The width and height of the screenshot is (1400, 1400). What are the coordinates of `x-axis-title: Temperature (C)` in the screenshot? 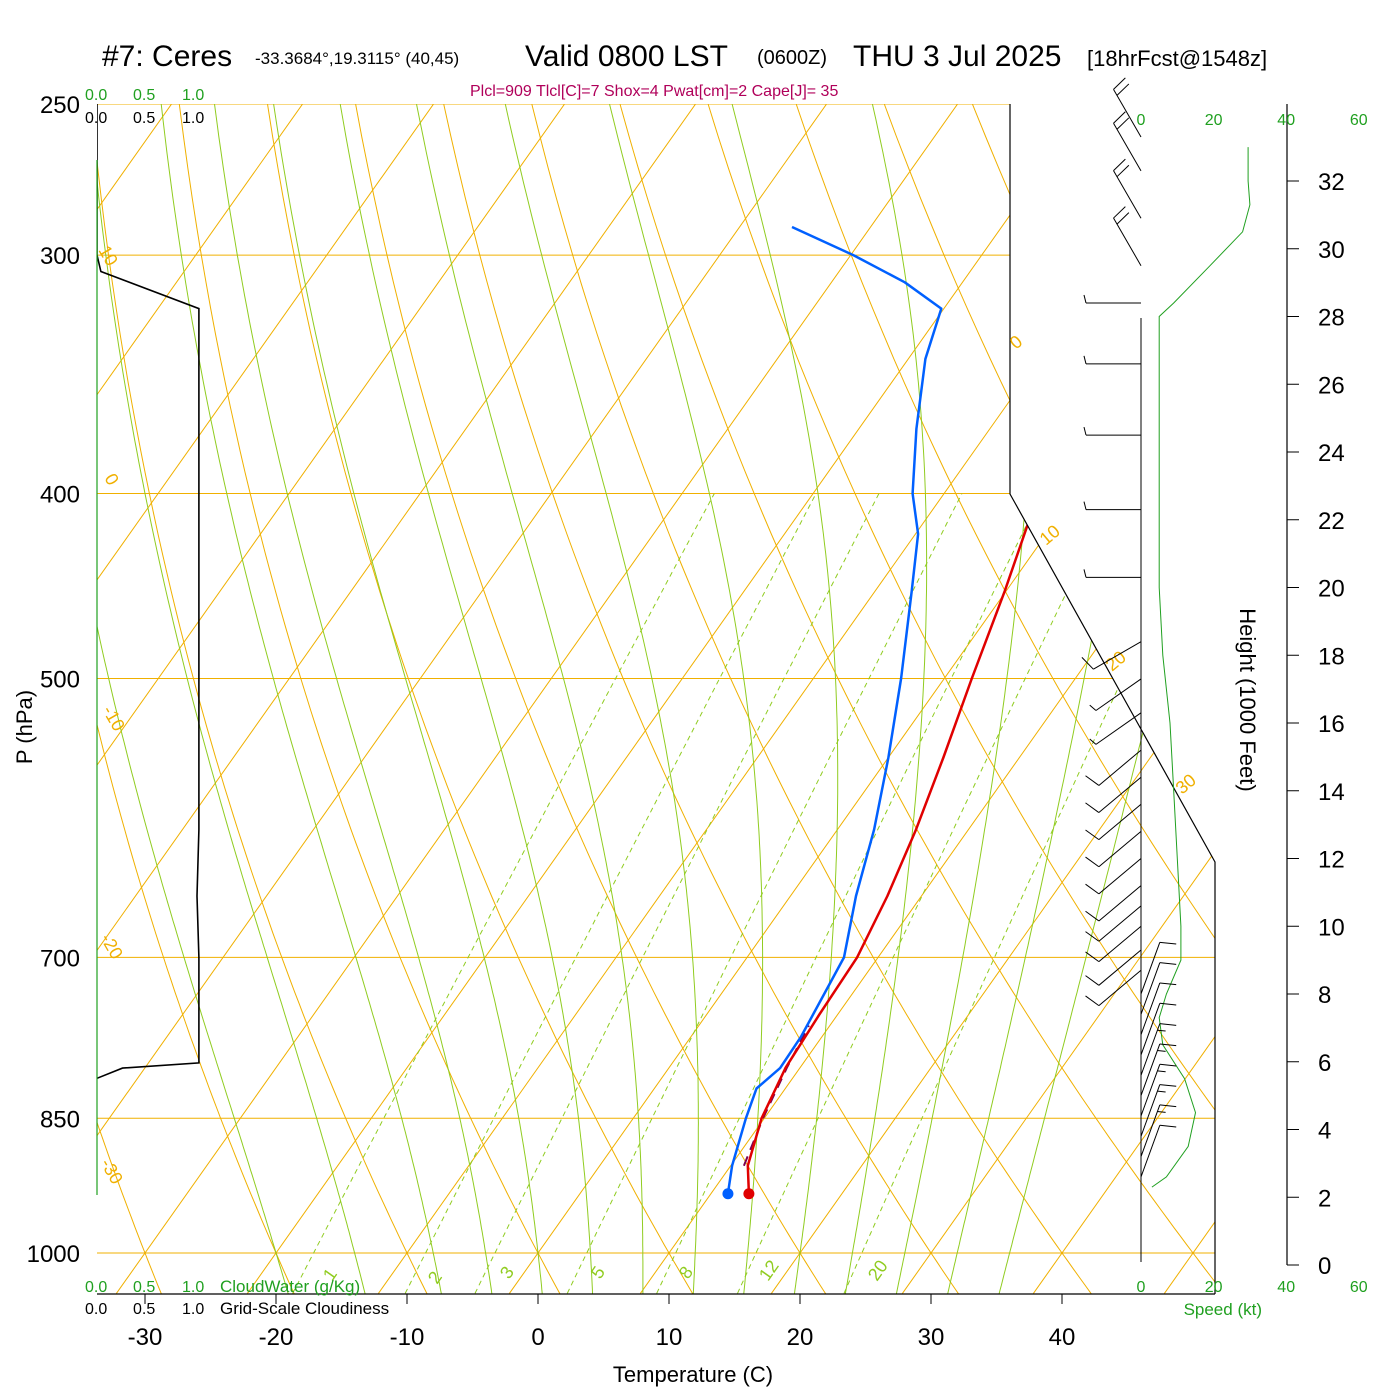 It's located at (693, 1374).